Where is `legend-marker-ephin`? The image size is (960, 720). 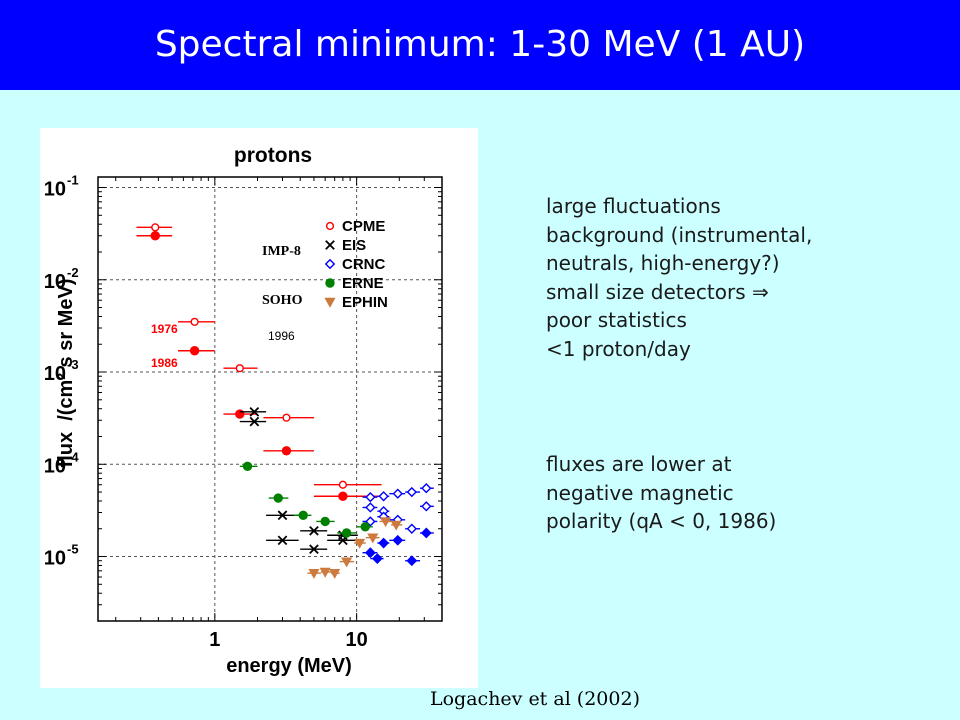
legend-marker-ephin is located at coordinates (330, 302).